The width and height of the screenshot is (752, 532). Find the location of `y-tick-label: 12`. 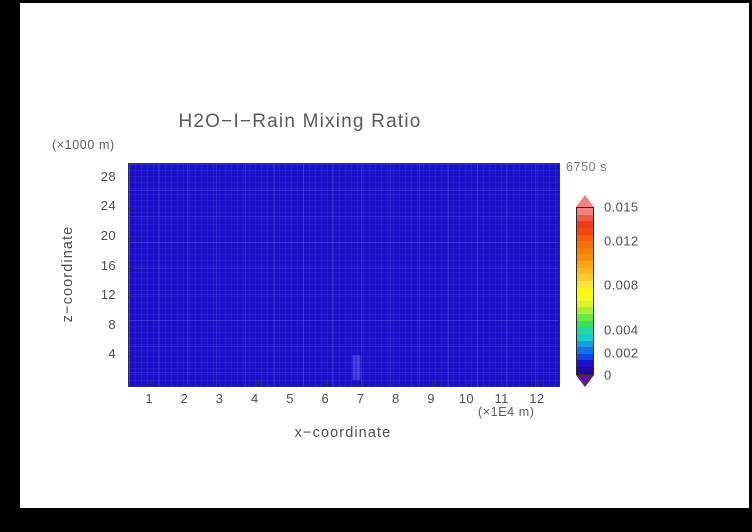

y-tick-label: 12 is located at coordinates (108, 295).